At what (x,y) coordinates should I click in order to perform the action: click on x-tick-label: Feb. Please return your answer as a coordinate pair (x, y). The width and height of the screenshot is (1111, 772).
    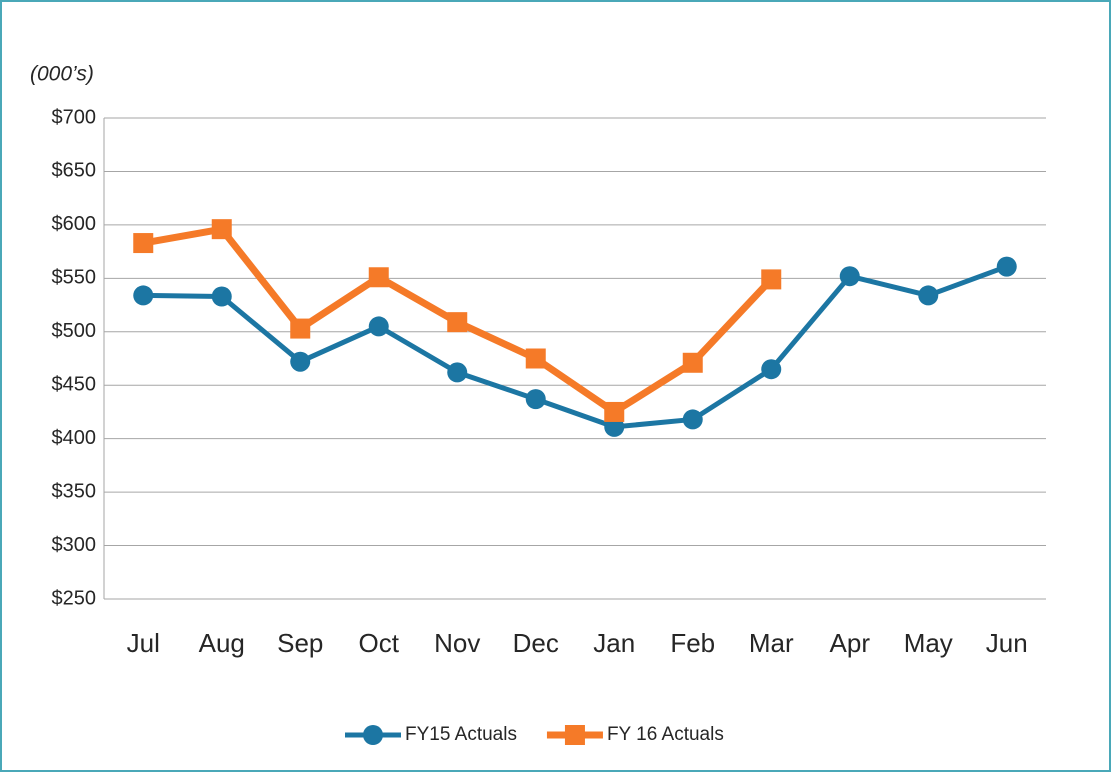
    Looking at the image, I should click on (692, 643).